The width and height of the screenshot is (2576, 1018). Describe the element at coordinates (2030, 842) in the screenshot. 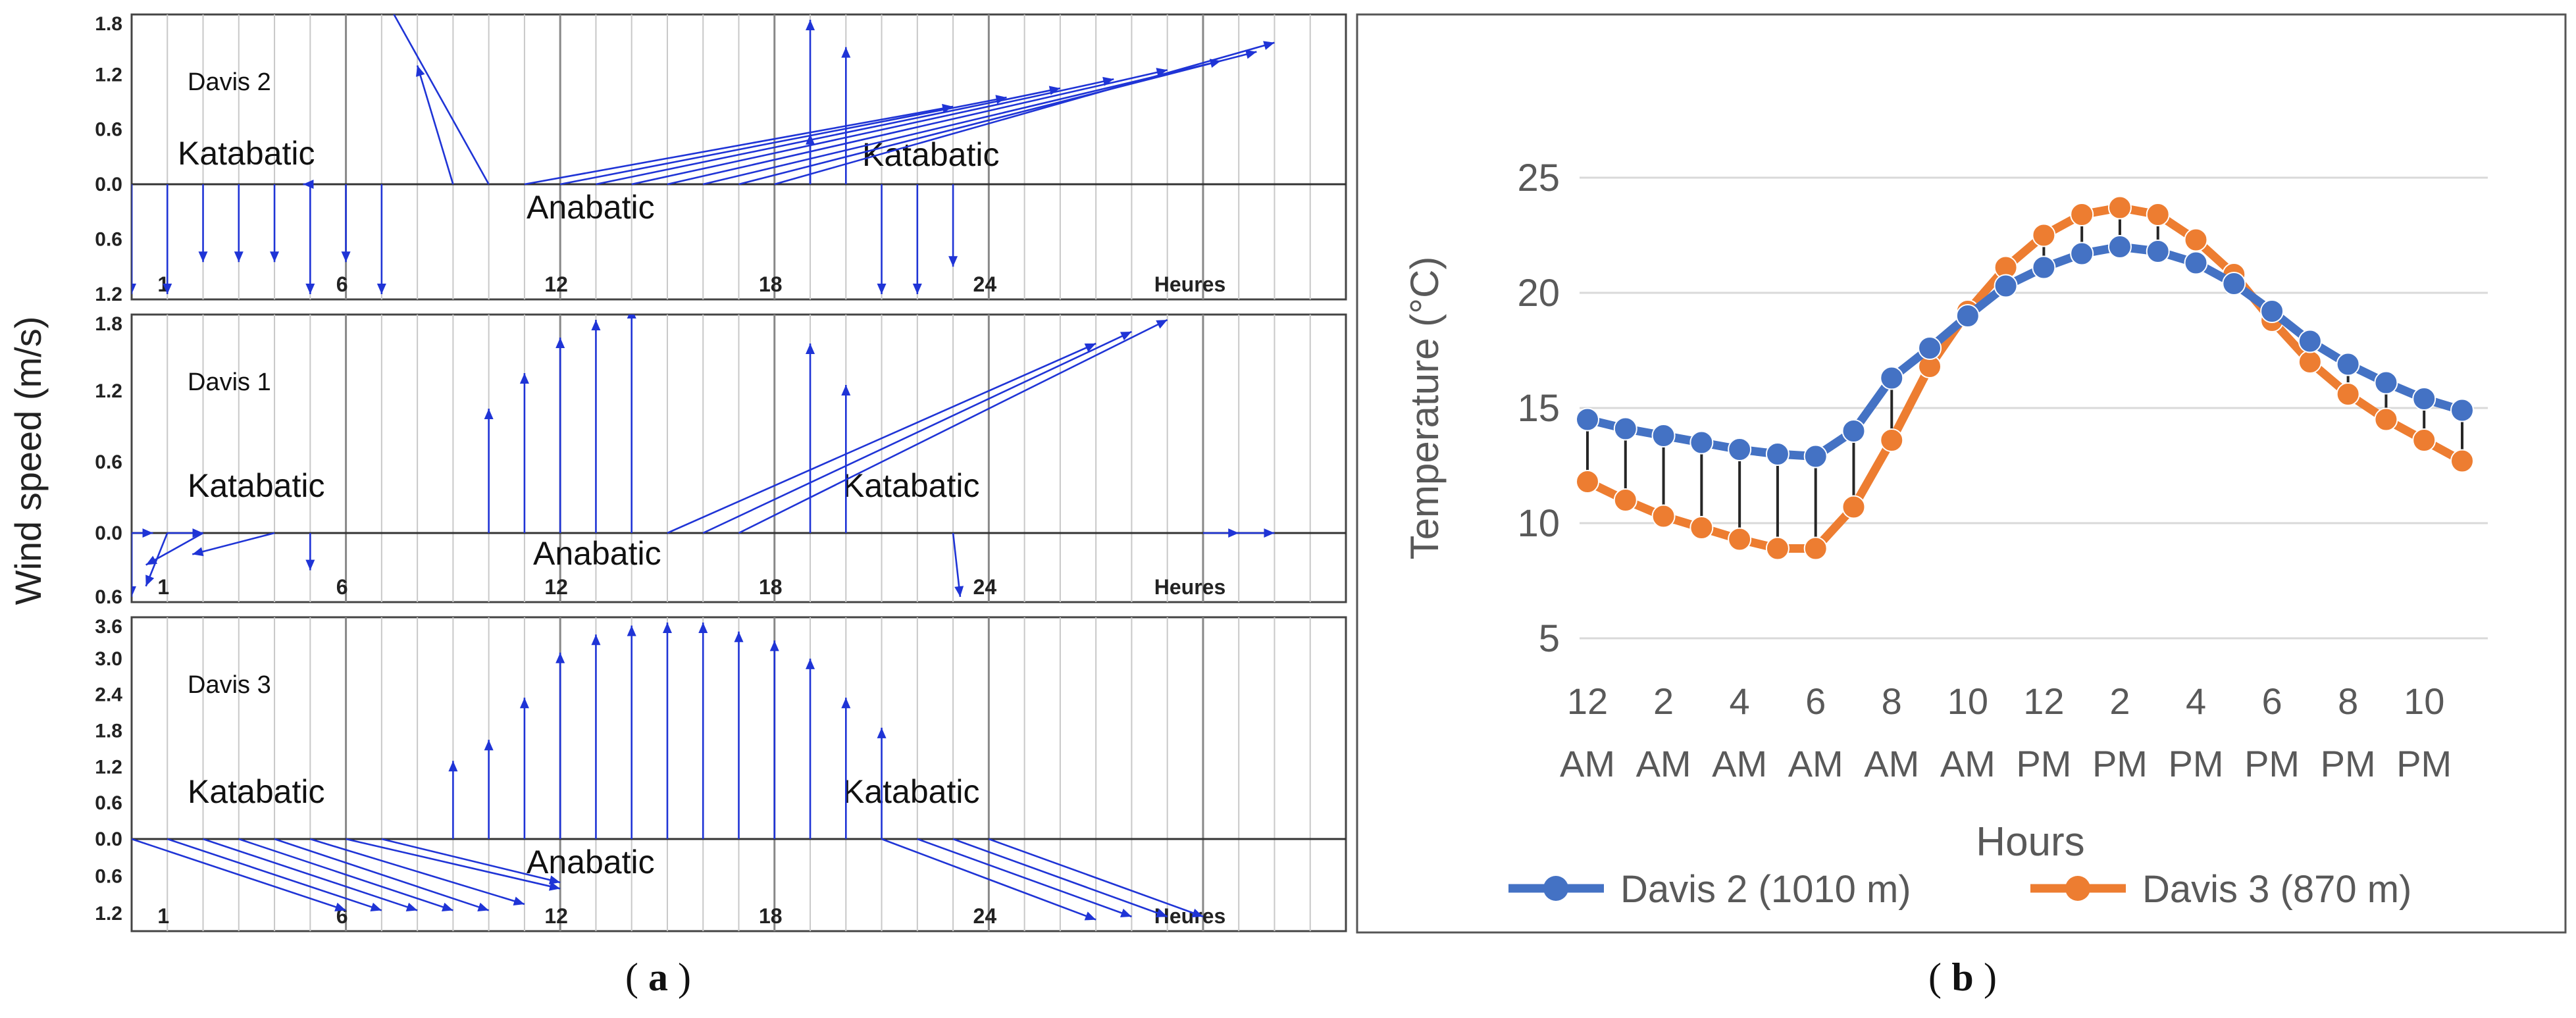

I see `panel-b-x-axis-label: Hours` at that location.